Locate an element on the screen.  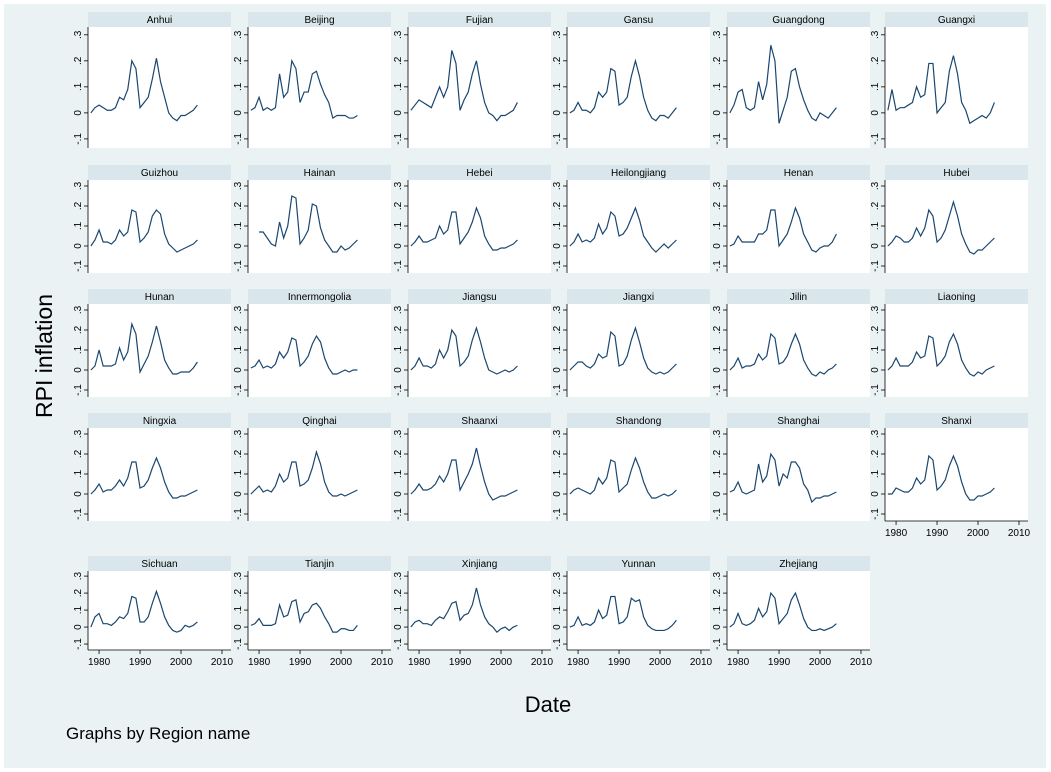
panel-title: Shanxi is located at coordinates (956, 421).